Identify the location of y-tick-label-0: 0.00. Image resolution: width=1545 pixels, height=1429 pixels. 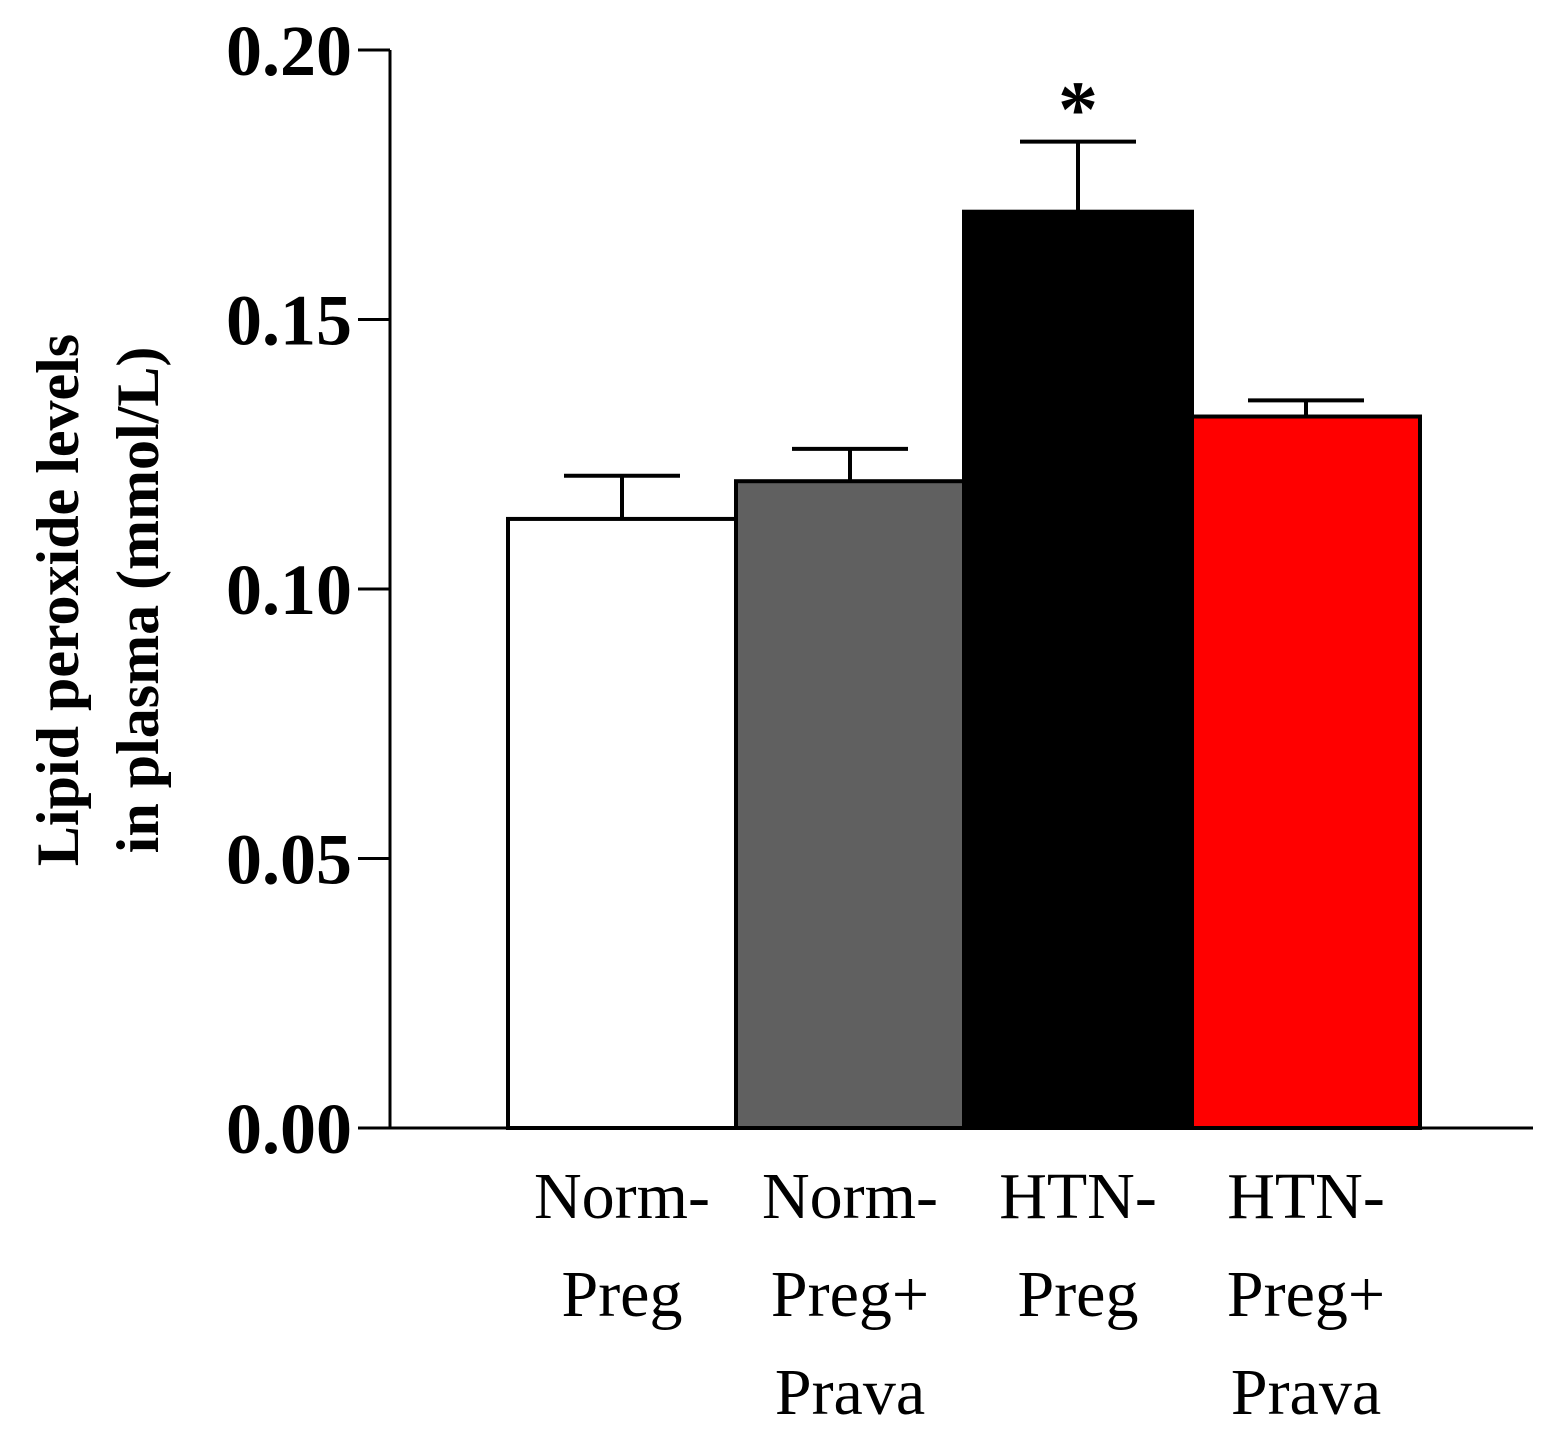
(289, 1129).